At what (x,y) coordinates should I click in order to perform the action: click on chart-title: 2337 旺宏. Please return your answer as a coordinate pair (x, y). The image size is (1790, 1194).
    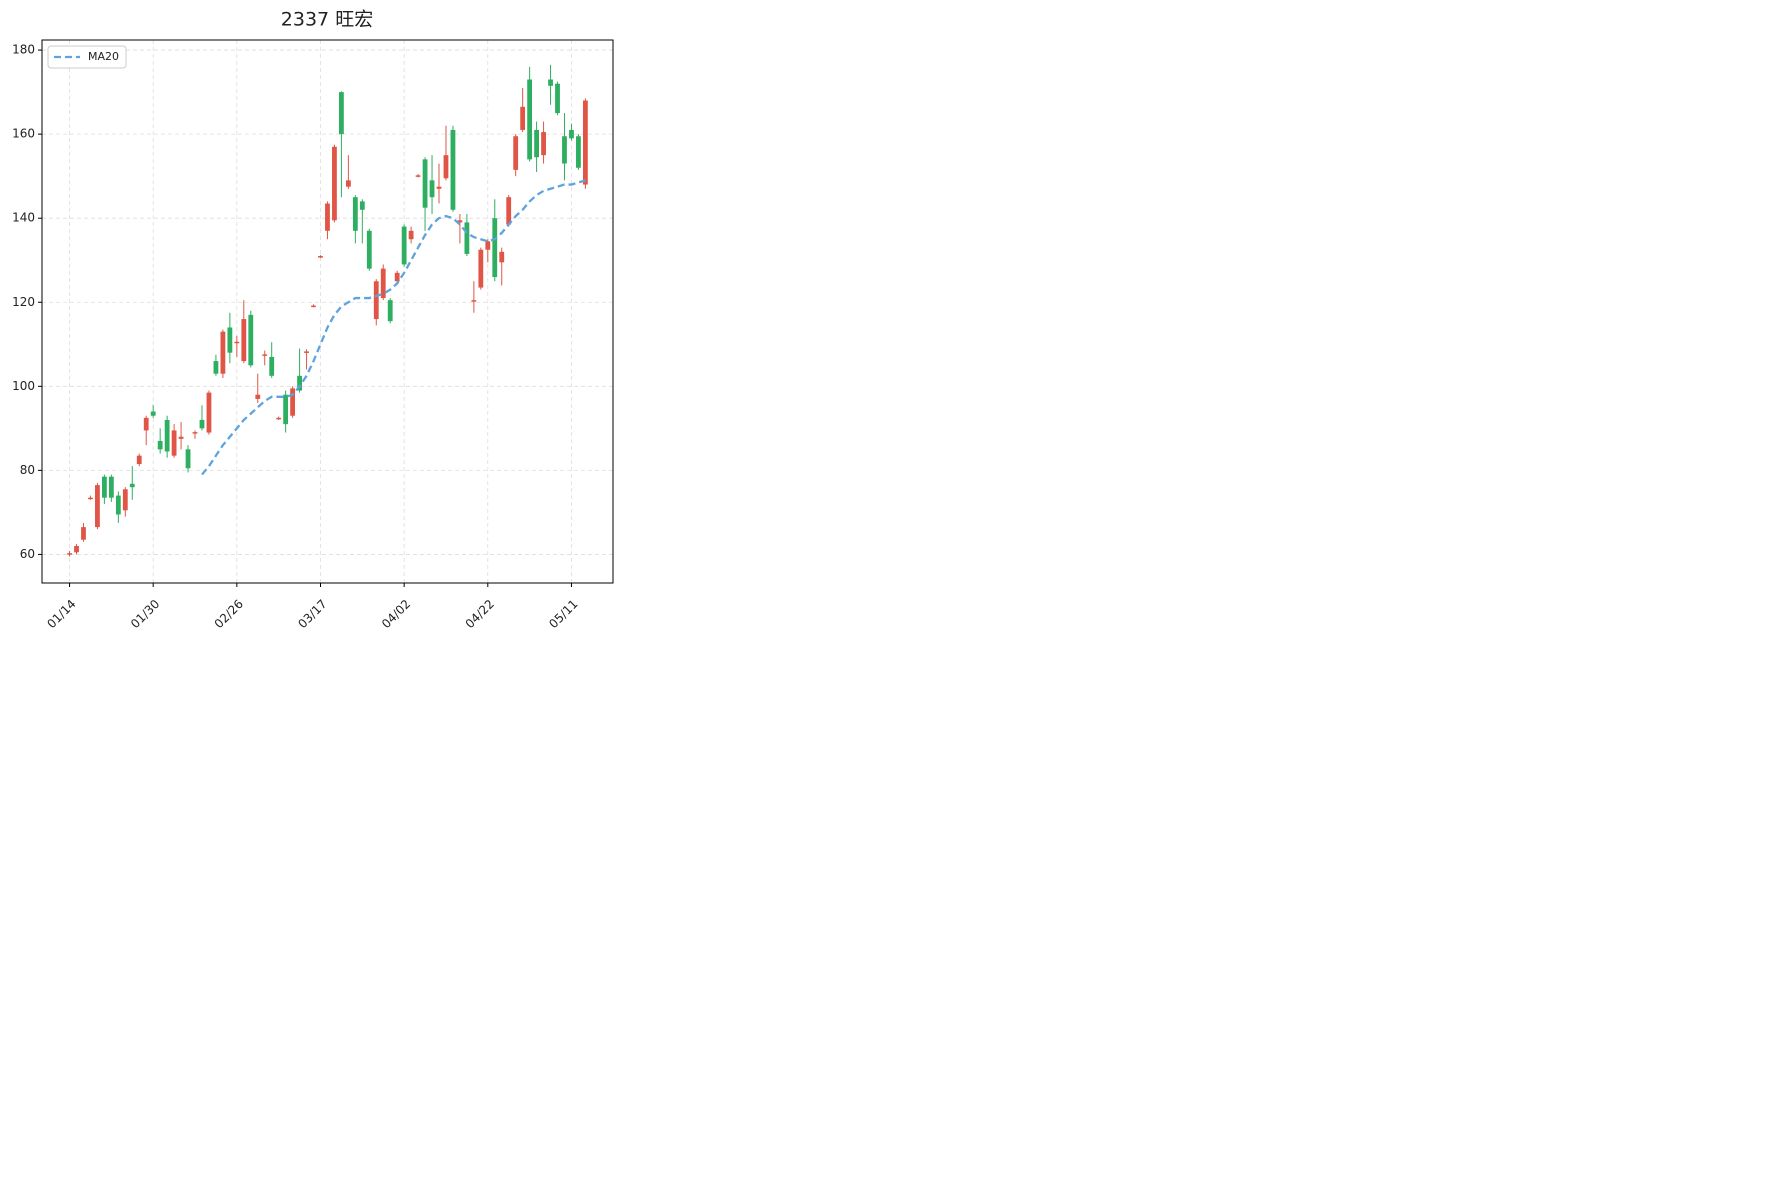
    Looking at the image, I should click on (327, 20).